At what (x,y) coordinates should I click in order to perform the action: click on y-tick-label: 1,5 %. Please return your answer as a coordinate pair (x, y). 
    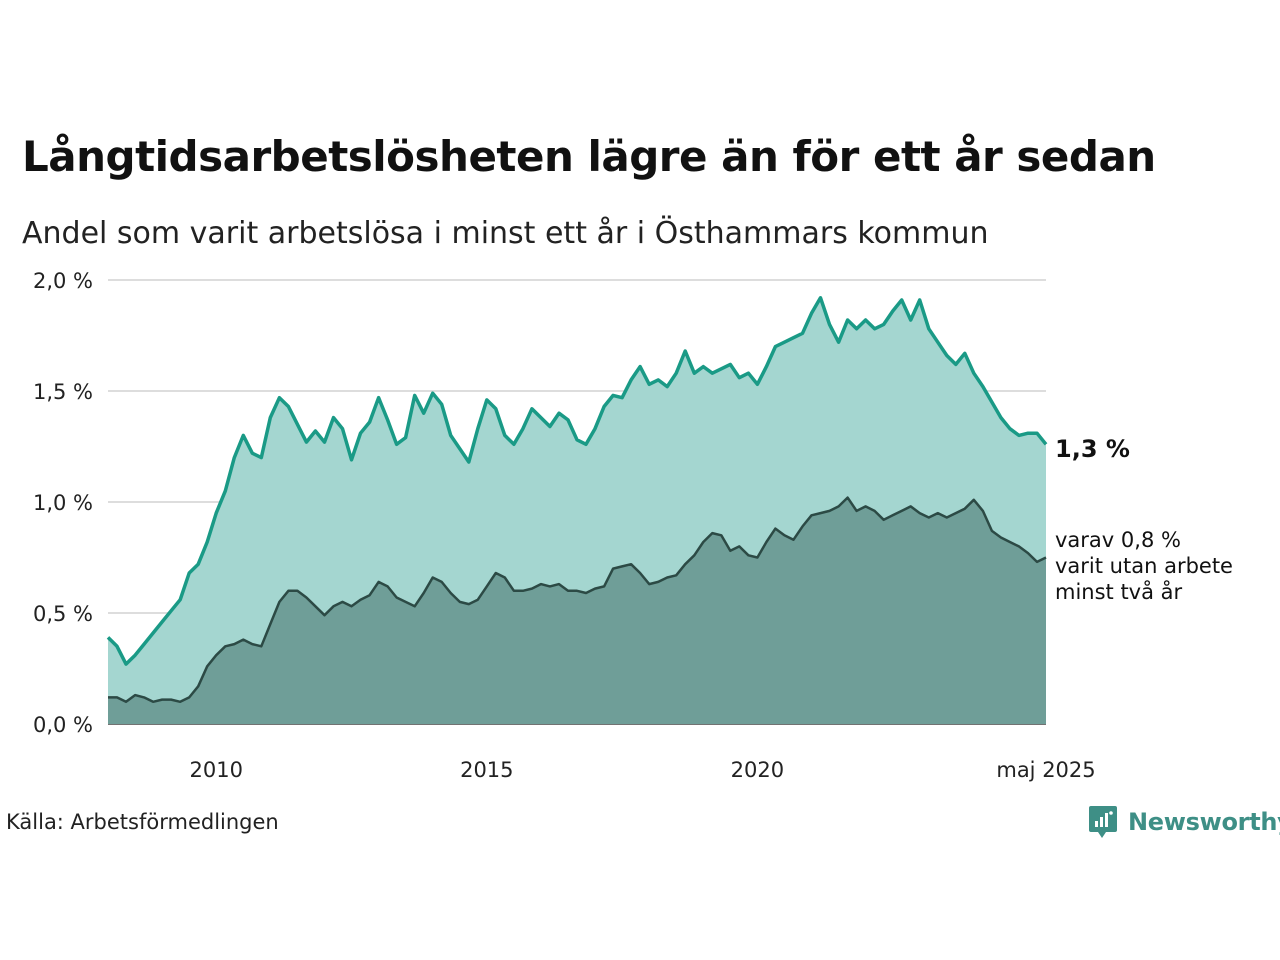
    Looking at the image, I should click on (63, 392).